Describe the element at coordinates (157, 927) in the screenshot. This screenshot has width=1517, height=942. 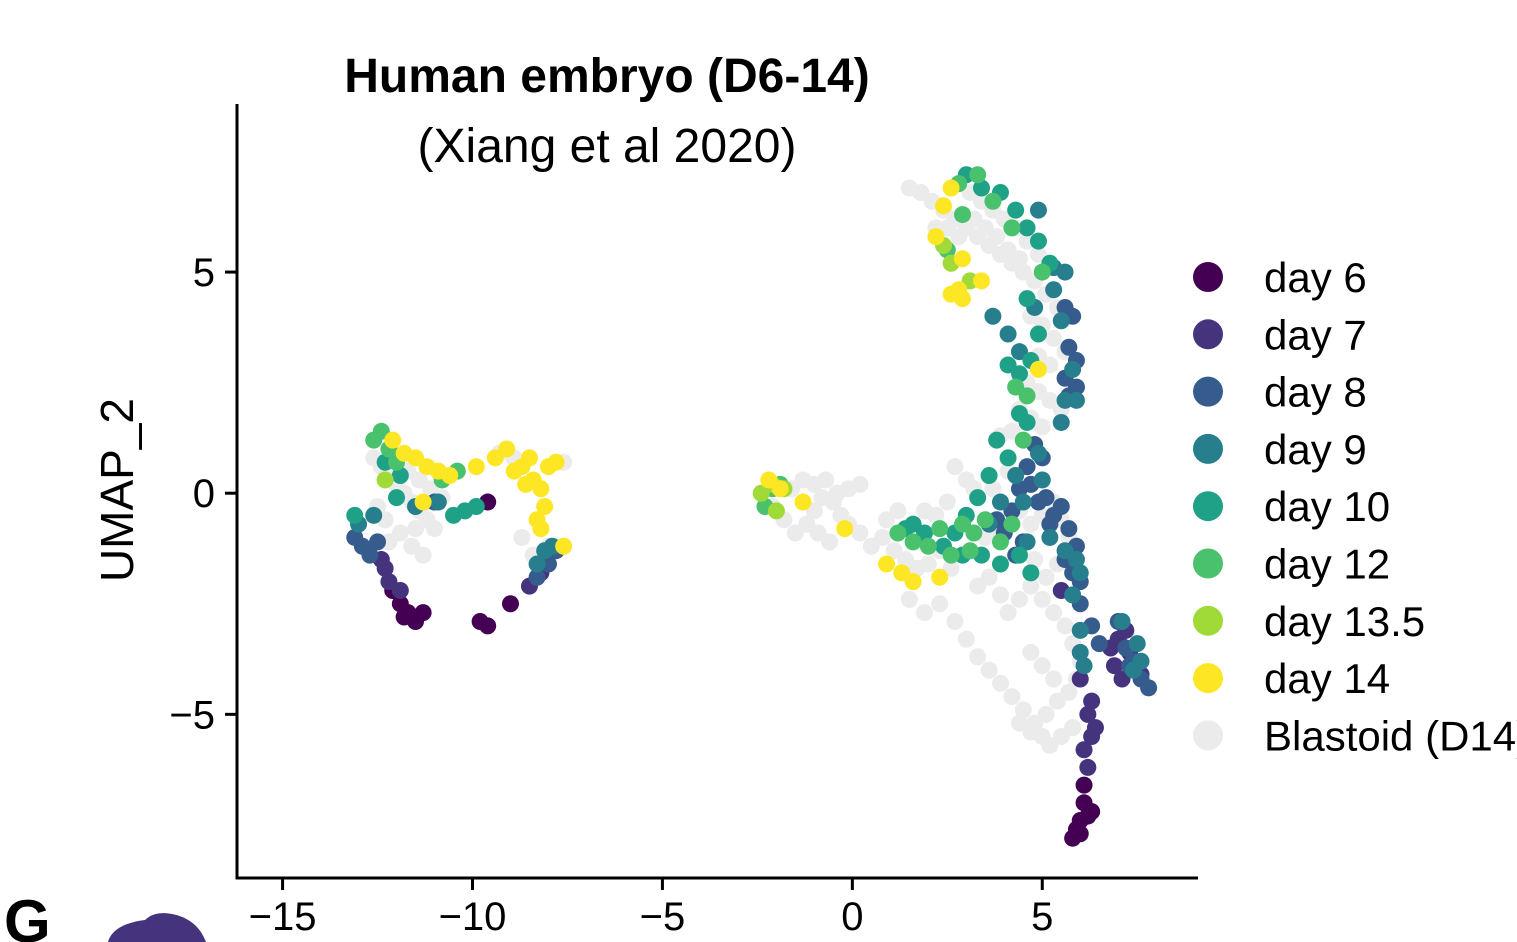
I see `next-panel-fragment` at that location.